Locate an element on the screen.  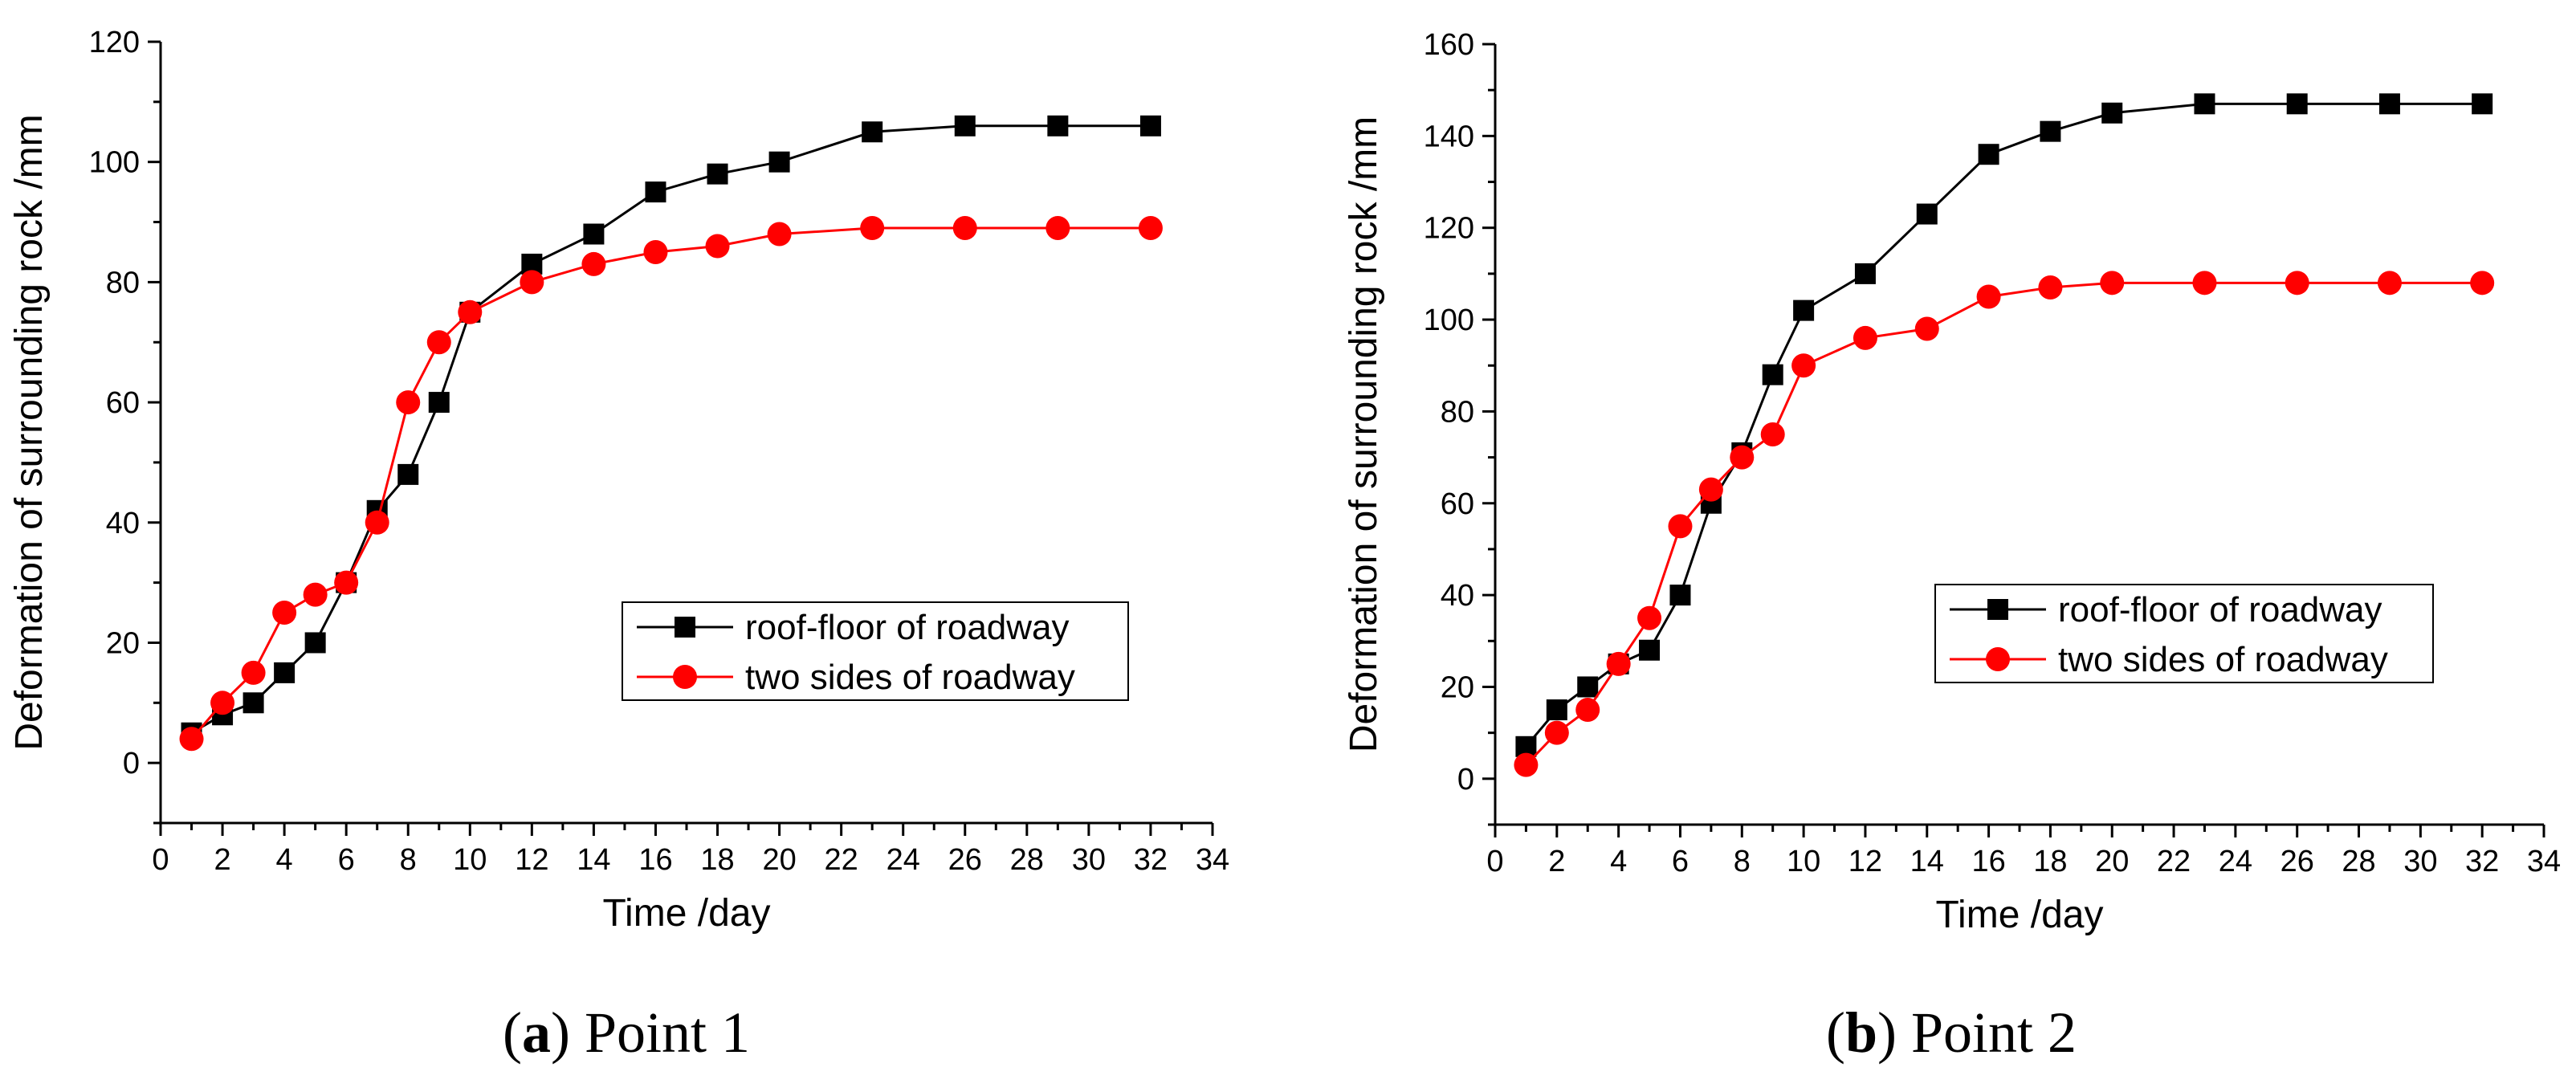
x-tick-label: 2 is located at coordinates (222, 860).